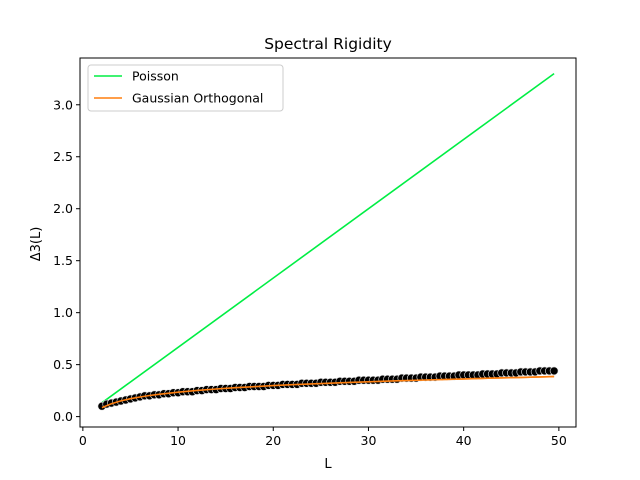 This screenshot has height=480, width=640. I want to click on y-tick-label: 2.5, so click(63, 156).